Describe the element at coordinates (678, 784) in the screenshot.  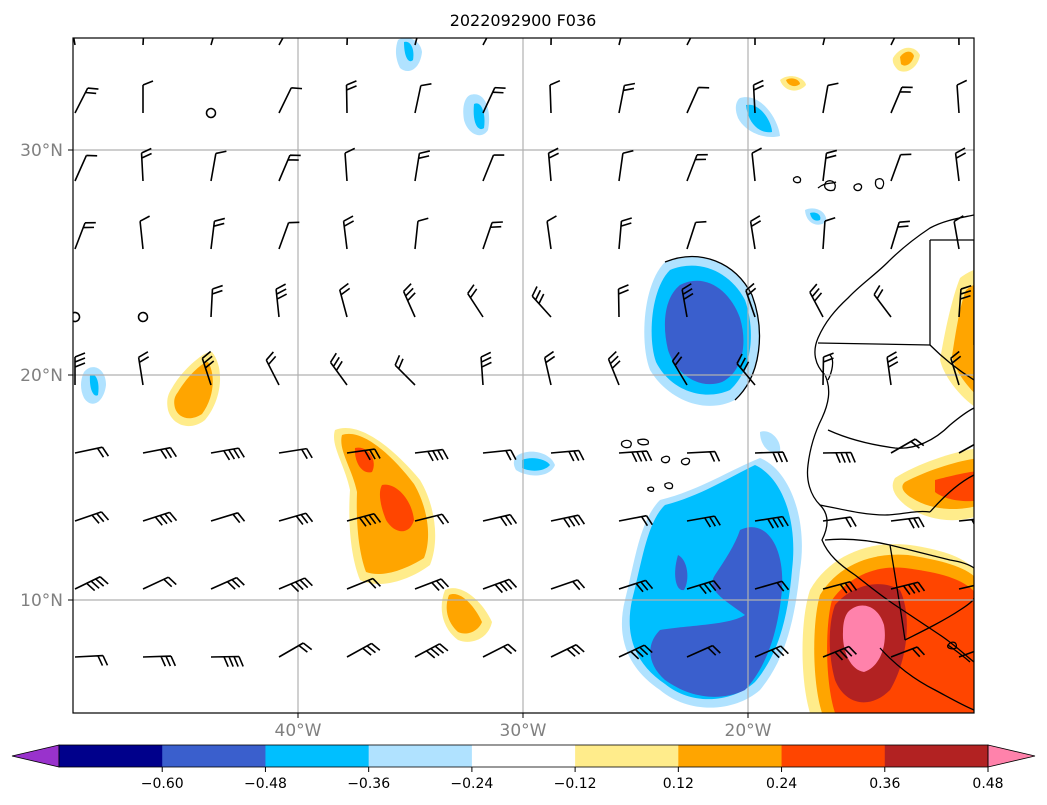
I see `colorbar-tick-label: 0.12` at that location.